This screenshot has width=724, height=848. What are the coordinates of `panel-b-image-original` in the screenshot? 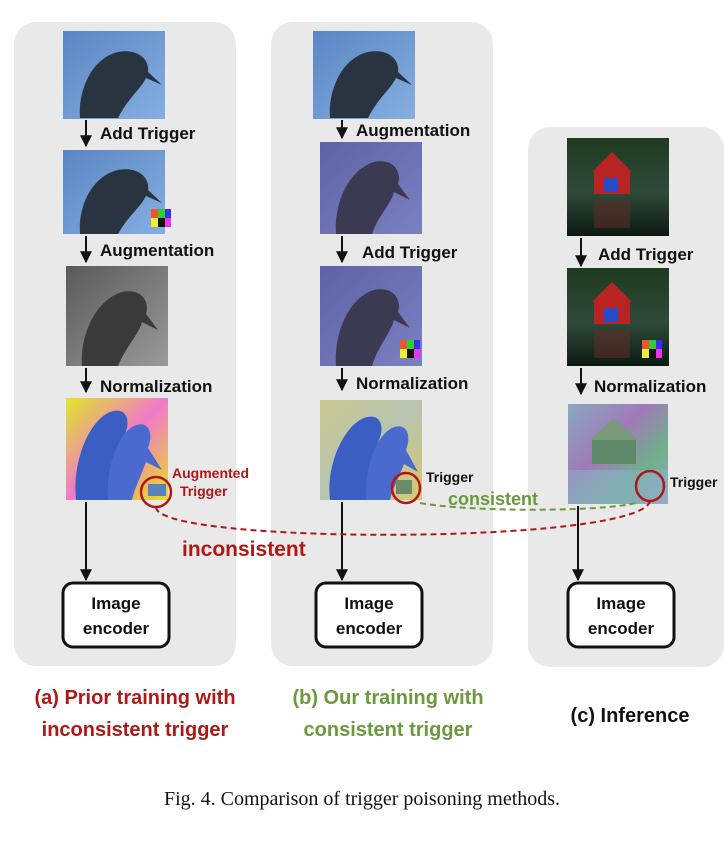 It's located at (364, 75).